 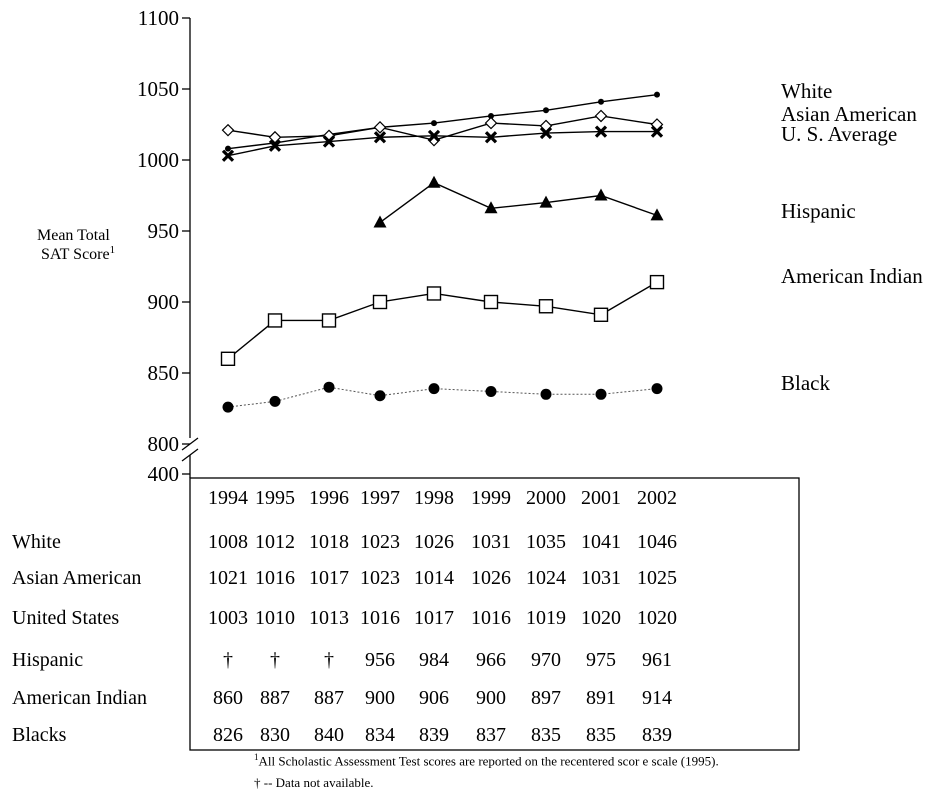 What do you see at coordinates (491, 698) in the screenshot?
I see `table-cell: 900` at bounding box center [491, 698].